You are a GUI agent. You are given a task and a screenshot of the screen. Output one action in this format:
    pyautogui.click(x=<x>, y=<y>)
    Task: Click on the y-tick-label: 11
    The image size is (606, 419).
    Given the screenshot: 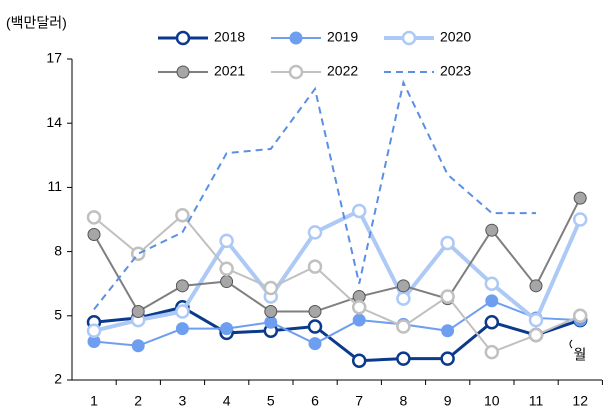 What is the action you would take?
    pyautogui.click(x=54, y=186)
    